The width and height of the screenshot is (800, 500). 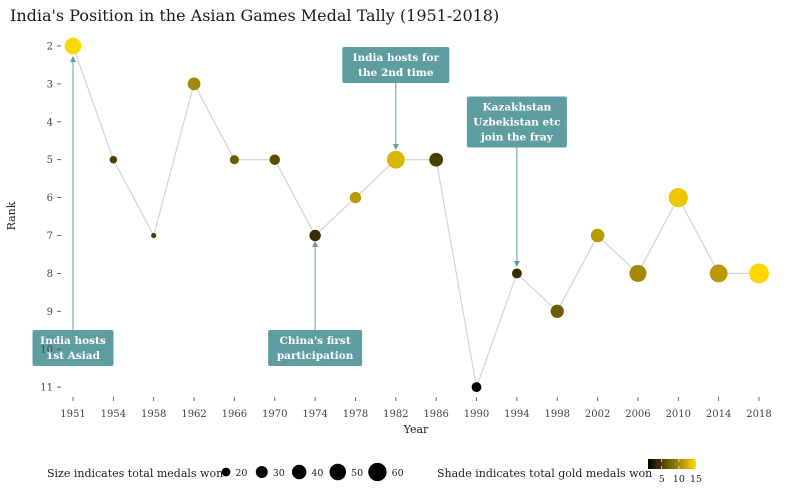 What do you see at coordinates (234, 414) in the screenshot?
I see `x-tick-label: 1966` at bounding box center [234, 414].